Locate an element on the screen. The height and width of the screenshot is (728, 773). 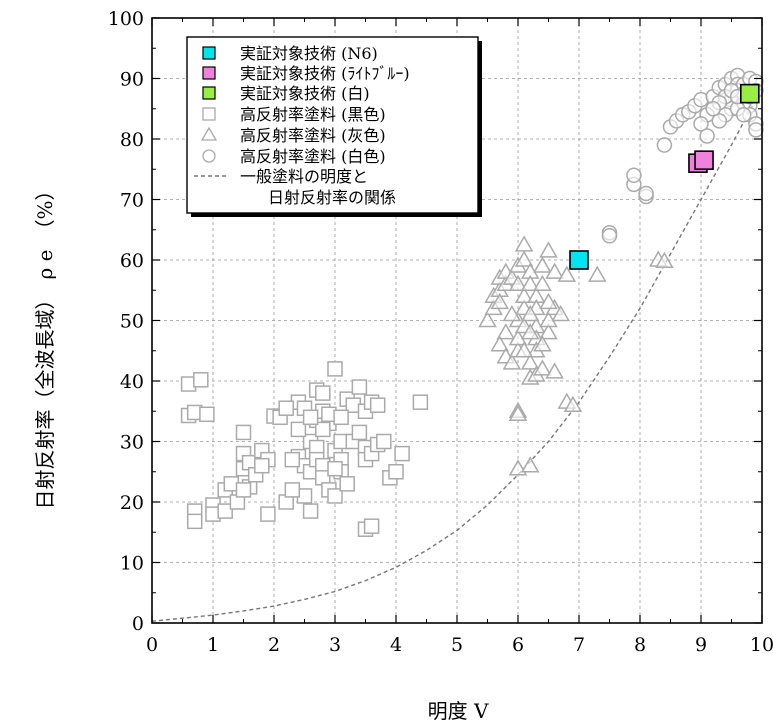
y-tick-labels: 0 10 20 30 40 50 60 70 80 90 100 is located at coordinates (126, 321).